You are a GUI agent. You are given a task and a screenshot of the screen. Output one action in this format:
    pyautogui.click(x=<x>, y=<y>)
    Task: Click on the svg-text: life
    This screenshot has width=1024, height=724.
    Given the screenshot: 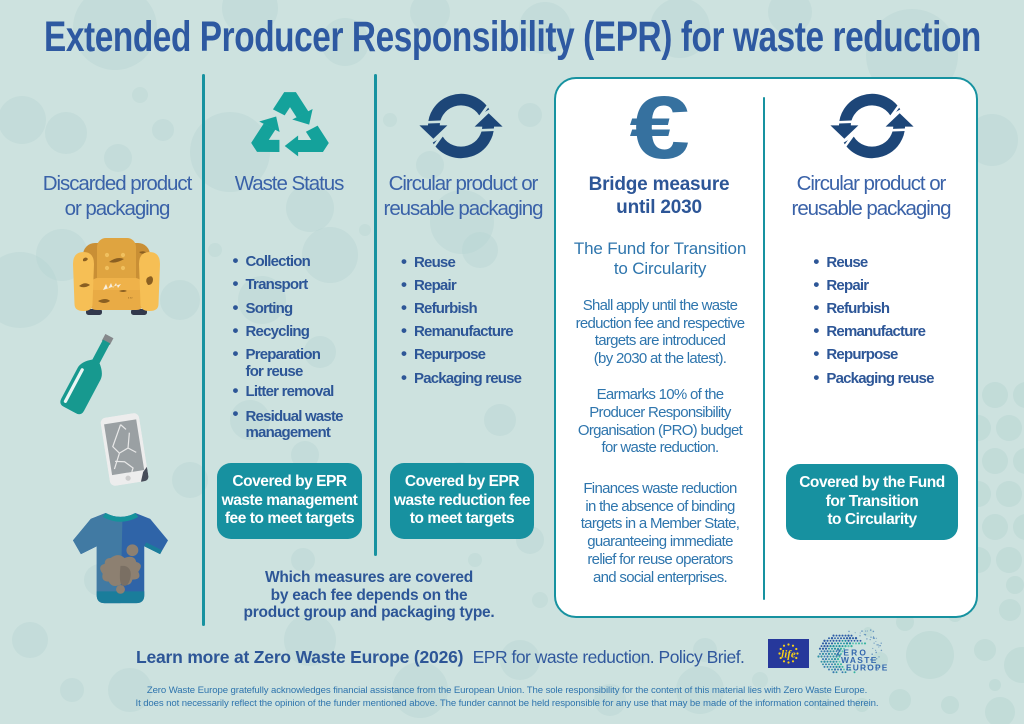 What is the action you would take?
    pyautogui.click(x=788, y=655)
    